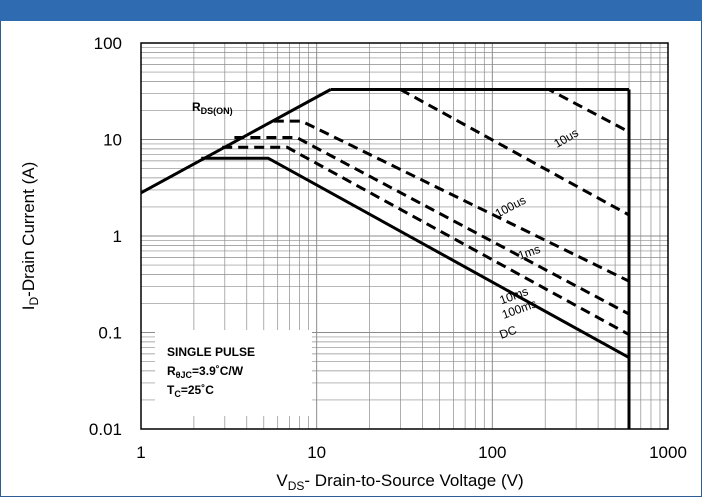 The width and height of the screenshot is (702, 497). Describe the element at coordinates (351, 10) in the screenshot. I see `title-bar` at that location.